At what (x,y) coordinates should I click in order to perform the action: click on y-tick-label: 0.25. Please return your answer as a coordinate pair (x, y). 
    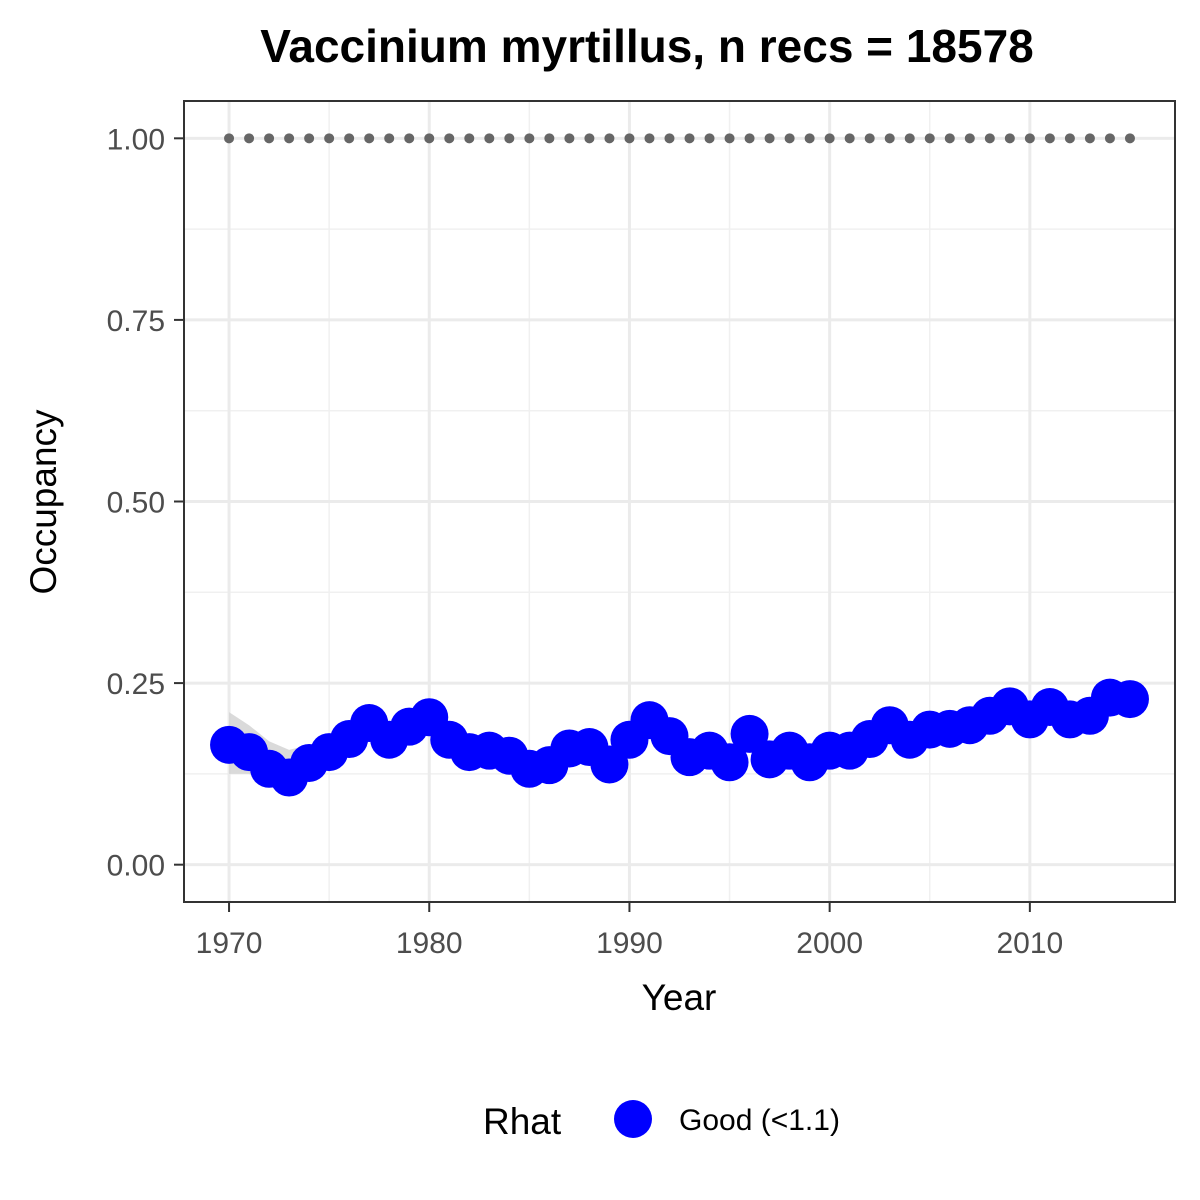
    Looking at the image, I should click on (136, 684).